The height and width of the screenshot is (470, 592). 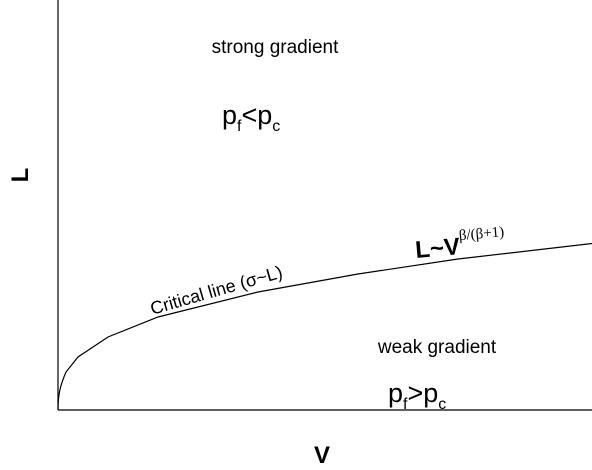 I want to click on y-axis-label: L, so click(x=20, y=175).